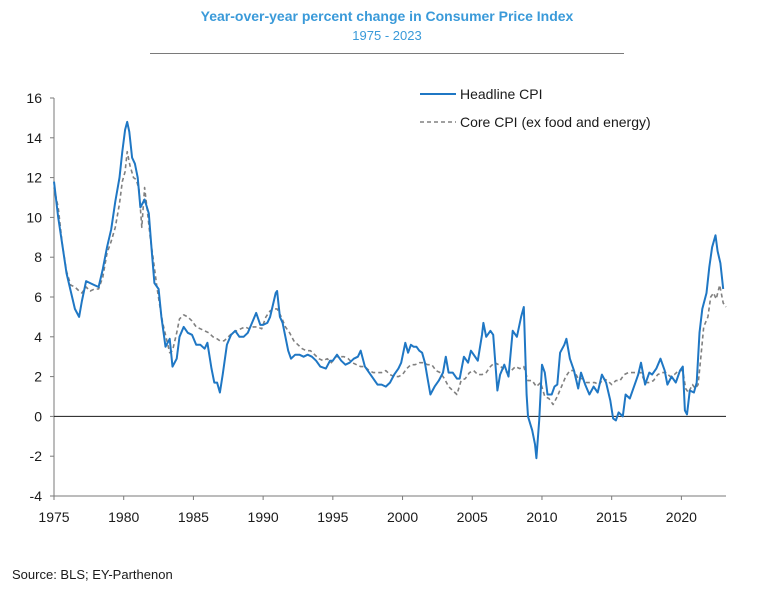 This screenshot has width=768, height=591. What do you see at coordinates (681, 517) in the screenshot?
I see `x-tick-label: 2020` at bounding box center [681, 517].